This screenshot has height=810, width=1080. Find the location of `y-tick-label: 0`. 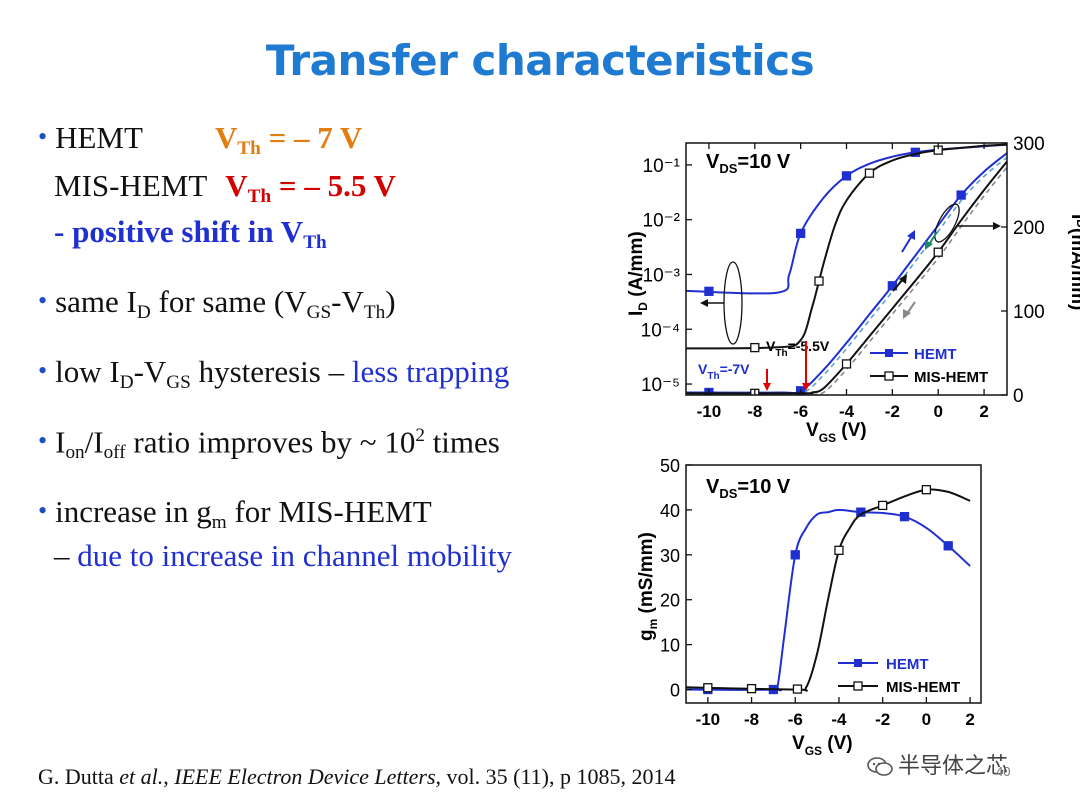

y-tick-label: 0 is located at coordinates (675, 691).